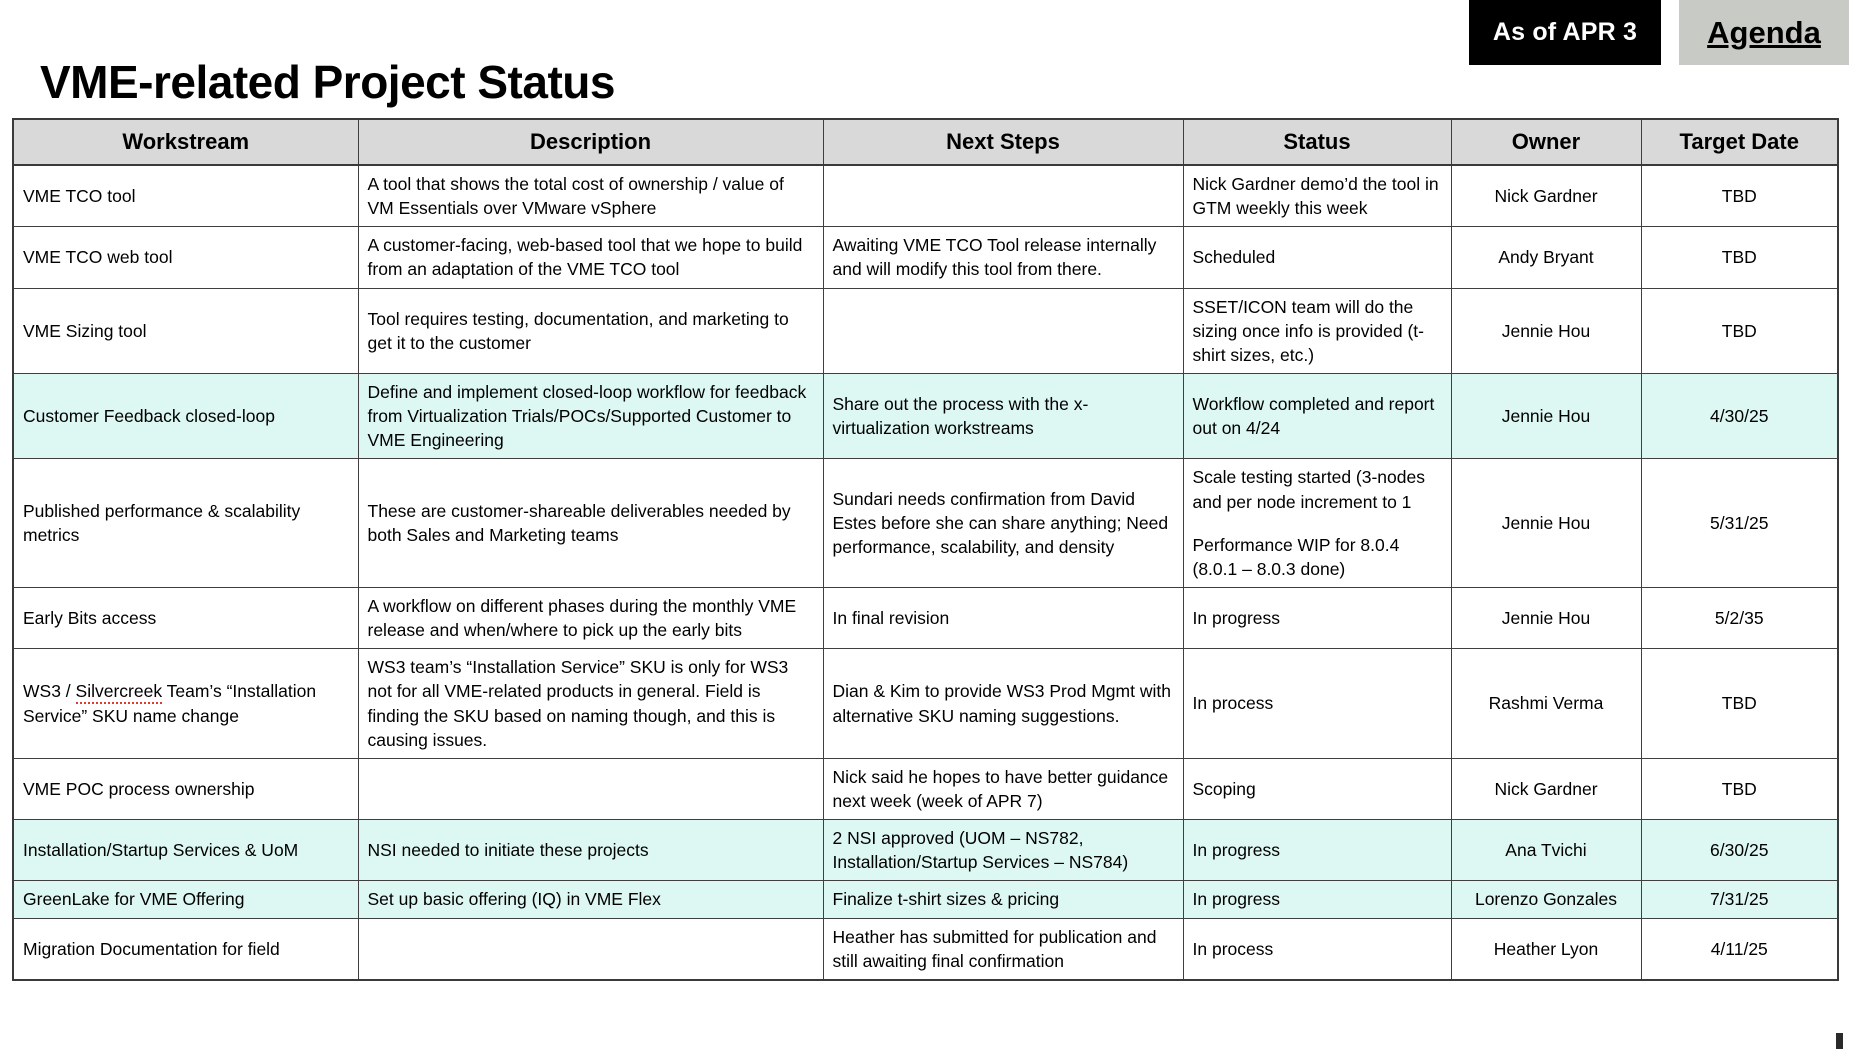  What do you see at coordinates (1739, 142) in the screenshot?
I see `column-header-target-date: Target Date` at bounding box center [1739, 142].